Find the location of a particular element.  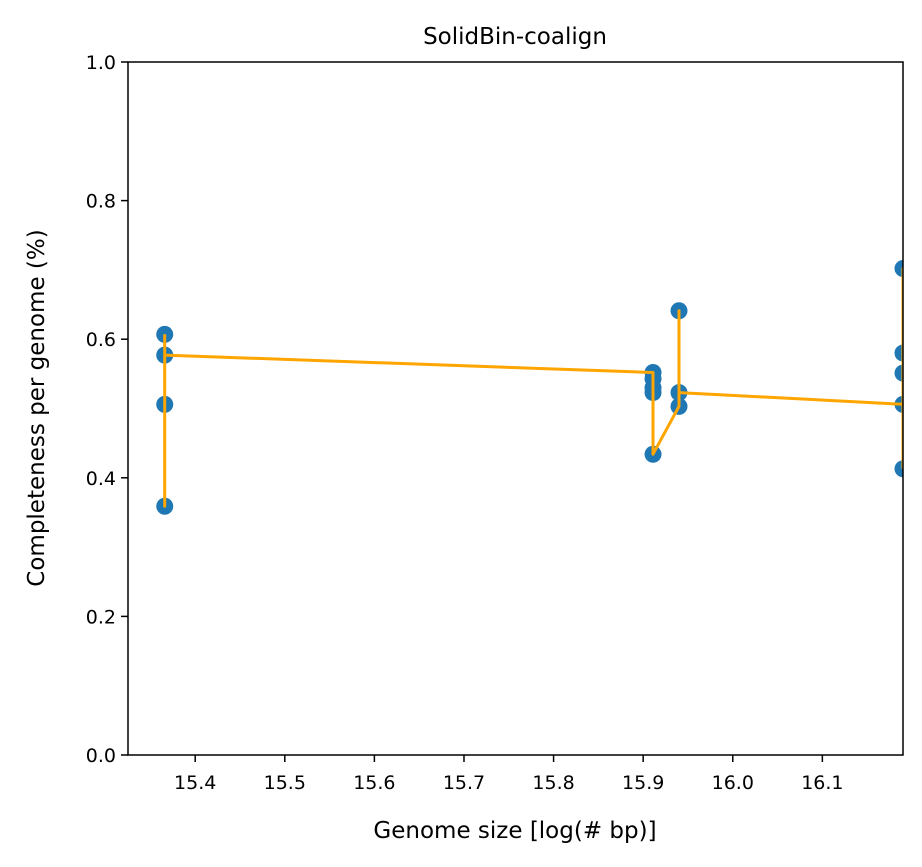

x-axis-label: Genome size [log(# bp)] is located at coordinates (514, 831).